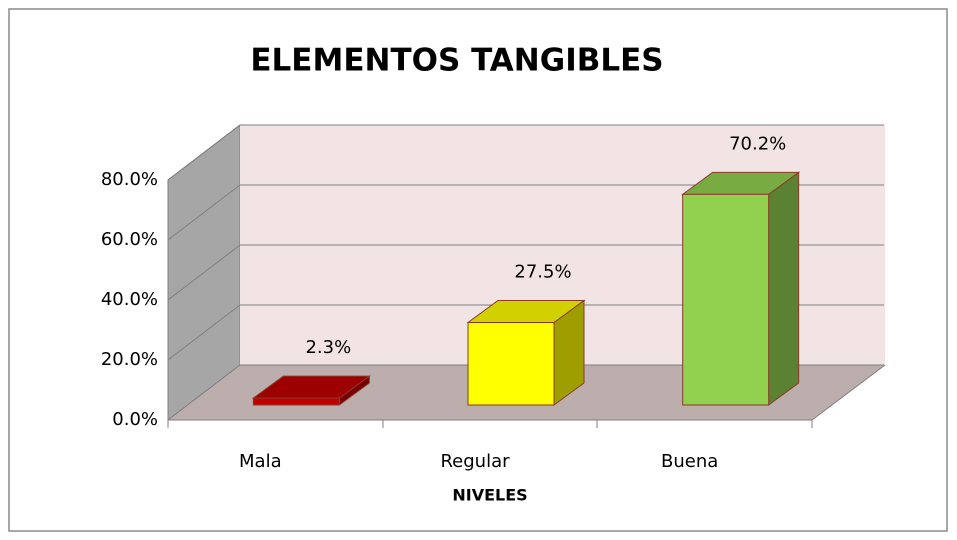  Describe the element at coordinates (848, 392) in the screenshot. I see `floor-edge` at that location.